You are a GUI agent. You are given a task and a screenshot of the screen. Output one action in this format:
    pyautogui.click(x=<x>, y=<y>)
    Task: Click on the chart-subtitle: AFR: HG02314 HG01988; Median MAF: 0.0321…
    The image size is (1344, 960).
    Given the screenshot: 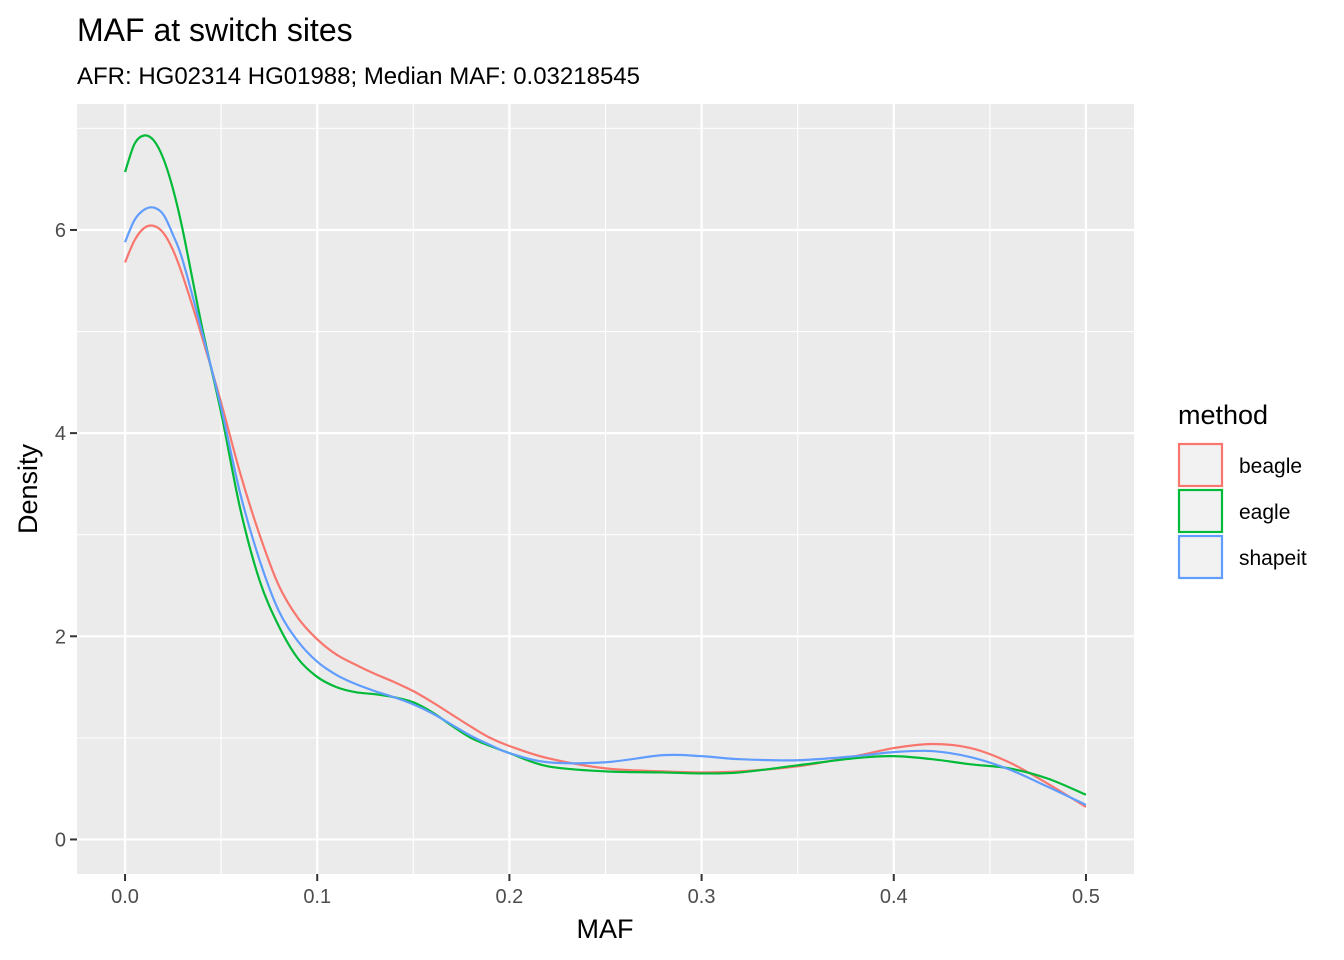 What is the action you would take?
    pyautogui.click(x=358, y=76)
    